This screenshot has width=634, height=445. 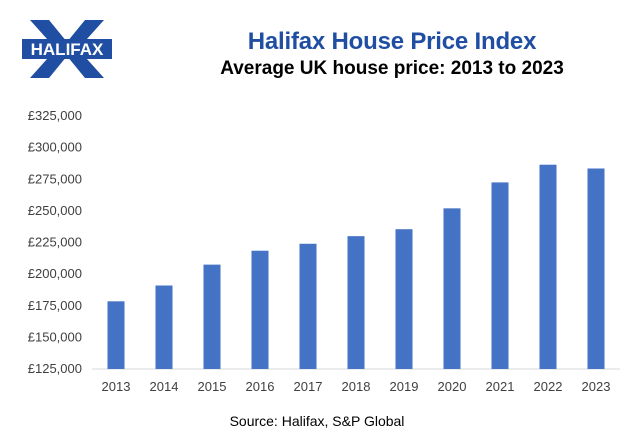 I want to click on y-tick-label: £275,000, so click(x=55, y=178).